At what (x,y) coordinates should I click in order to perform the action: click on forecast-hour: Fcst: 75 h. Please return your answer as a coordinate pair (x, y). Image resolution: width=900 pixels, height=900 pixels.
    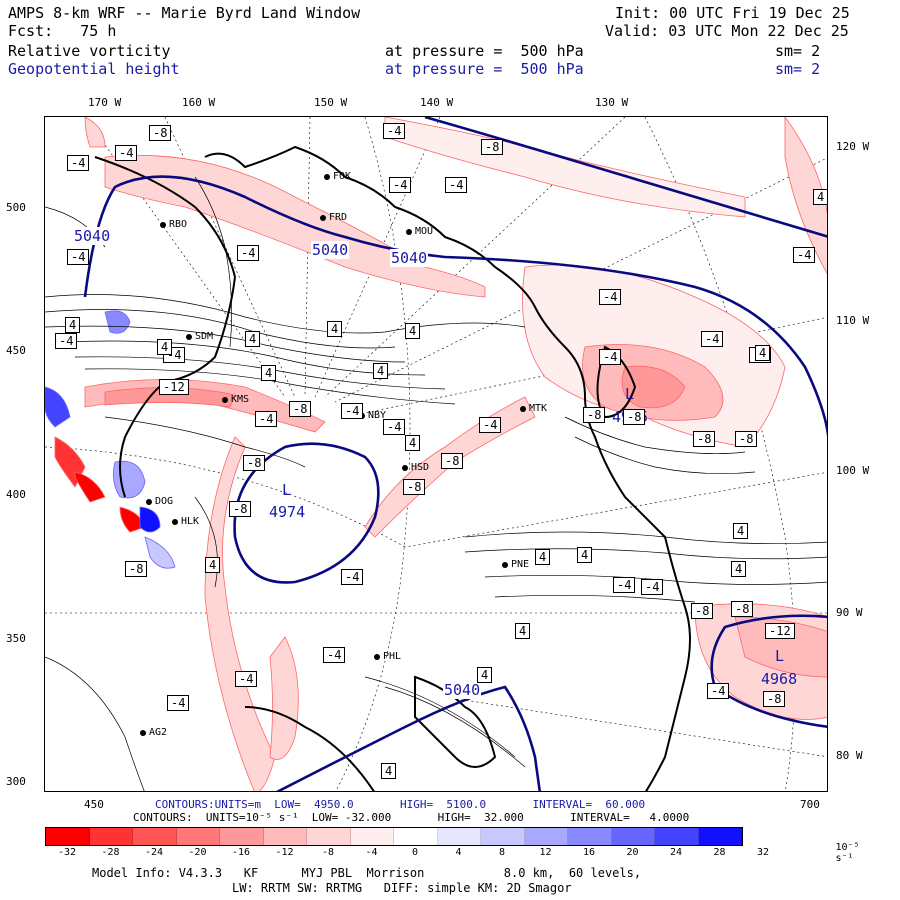
    Looking at the image, I should click on (62, 31).